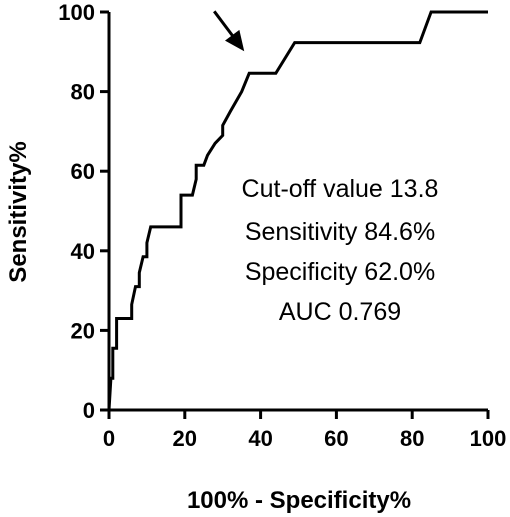 This screenshot has width=510, height=517. I want to click on annotation-sensitivity: Sensitivity 84.6%, so click(340, 232).